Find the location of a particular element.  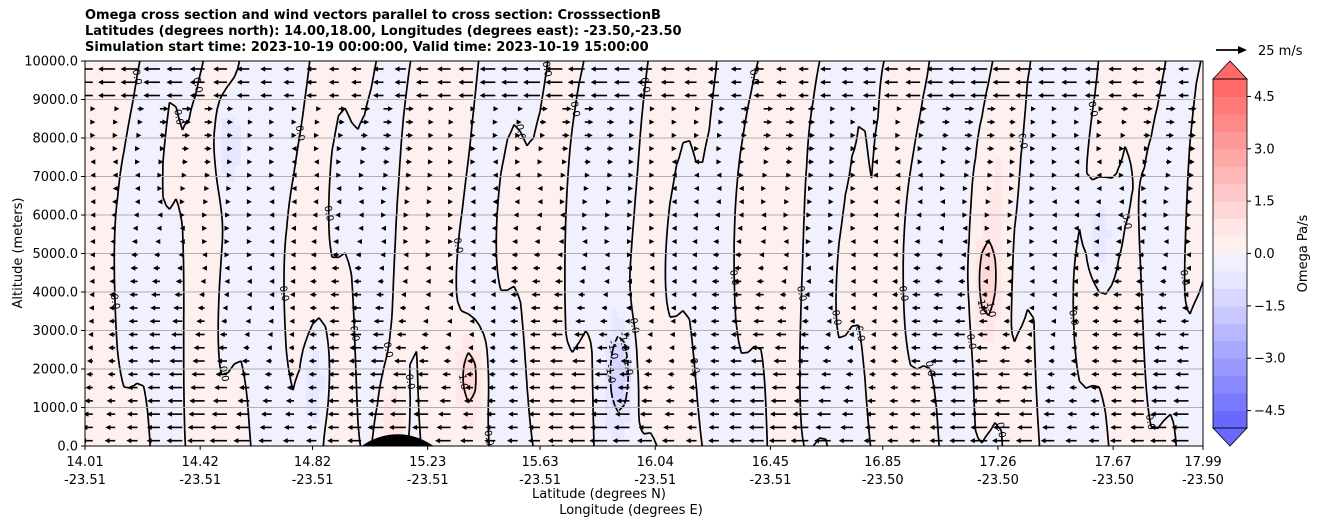

x-tick-label-lat: 17.26 is located at coordinates (997, 462).